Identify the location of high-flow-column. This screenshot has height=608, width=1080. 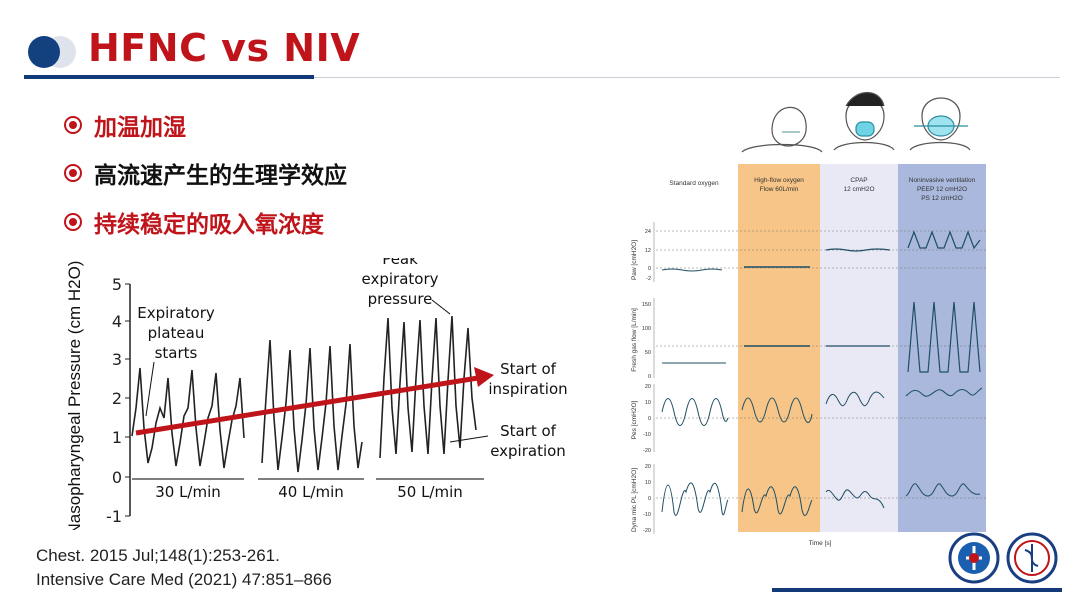
(779, 348).